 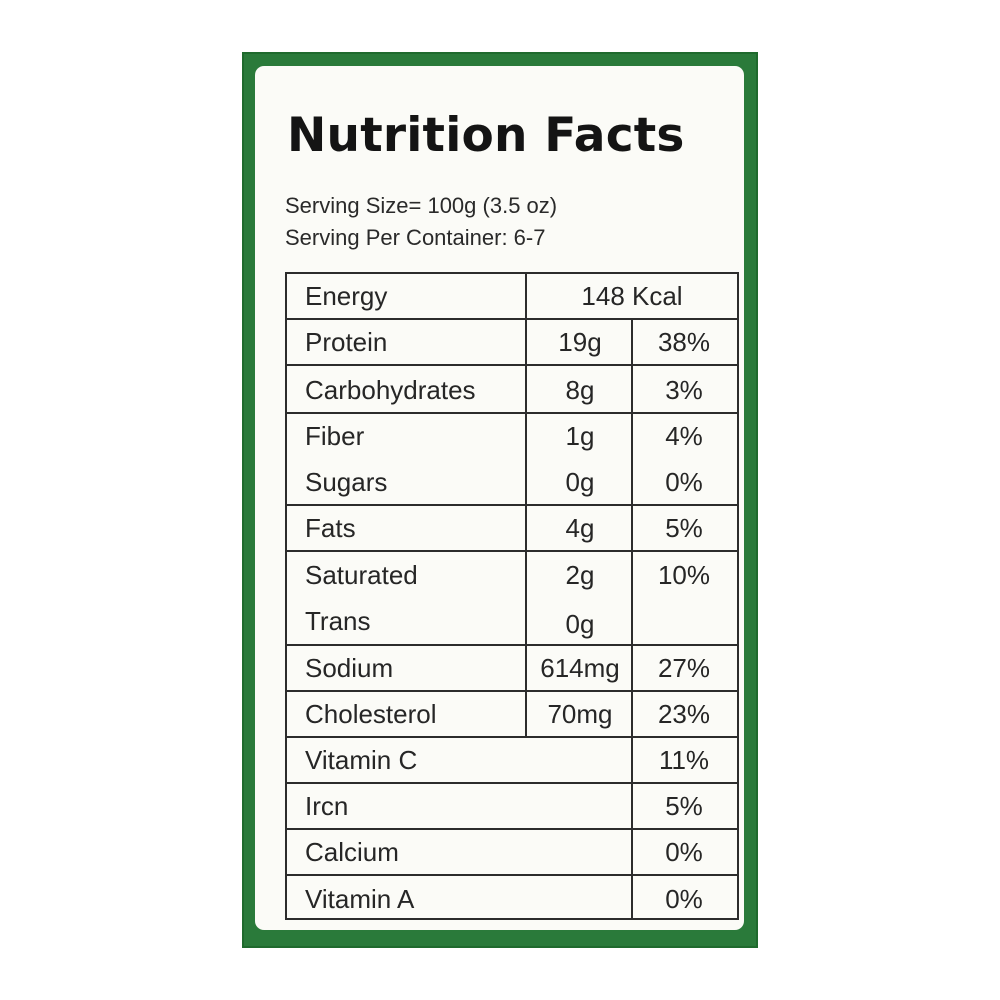 What do you see at coordinates (580, 714) in the screenshot?
I see `nutrient-amount: 70mg` at bounding box center [580, 714].